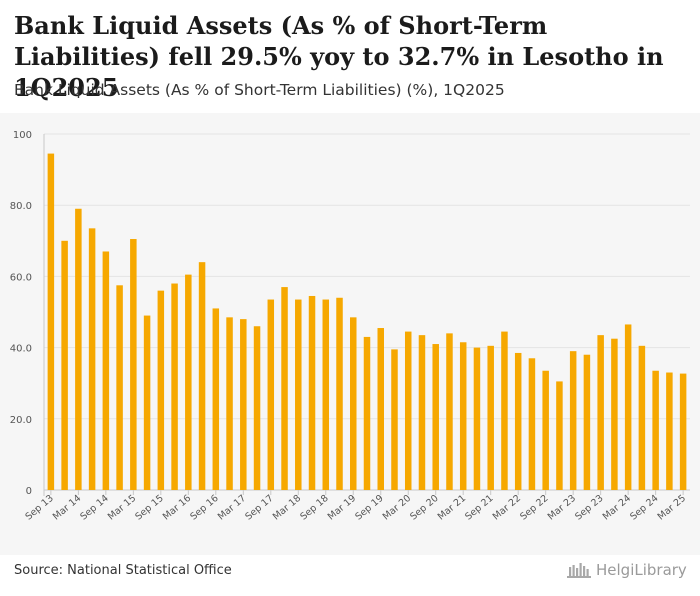 Image resolution: width=700 pixels, height=596 pixels. Describe the element at coordinates (21, 277) in the screenshot. I see `y-tick-label: 60.0` at that location.